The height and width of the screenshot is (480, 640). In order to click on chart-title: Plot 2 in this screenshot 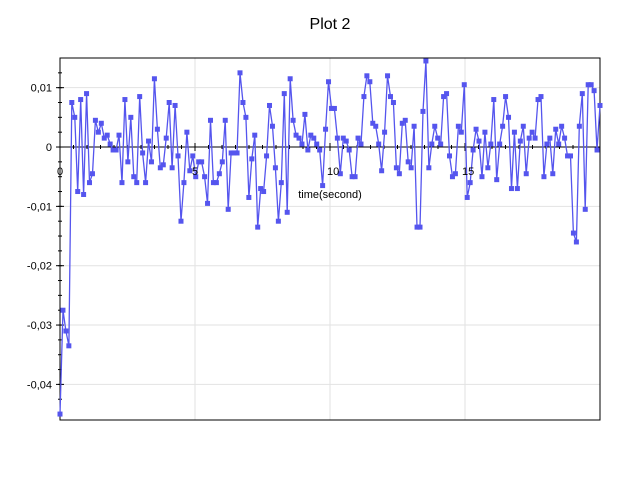, I will do `click(330, 24)`.